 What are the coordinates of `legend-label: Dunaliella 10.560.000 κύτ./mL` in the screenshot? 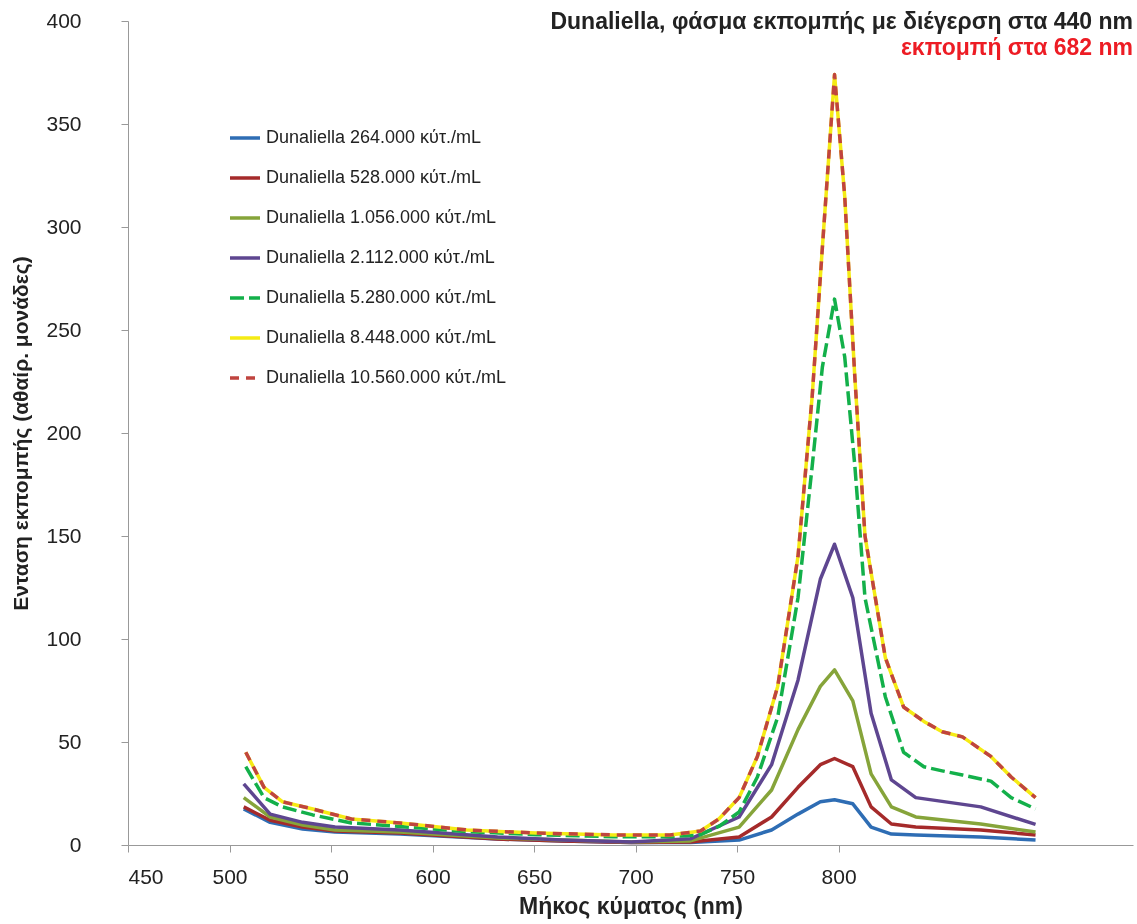 It's located at (386, 377).